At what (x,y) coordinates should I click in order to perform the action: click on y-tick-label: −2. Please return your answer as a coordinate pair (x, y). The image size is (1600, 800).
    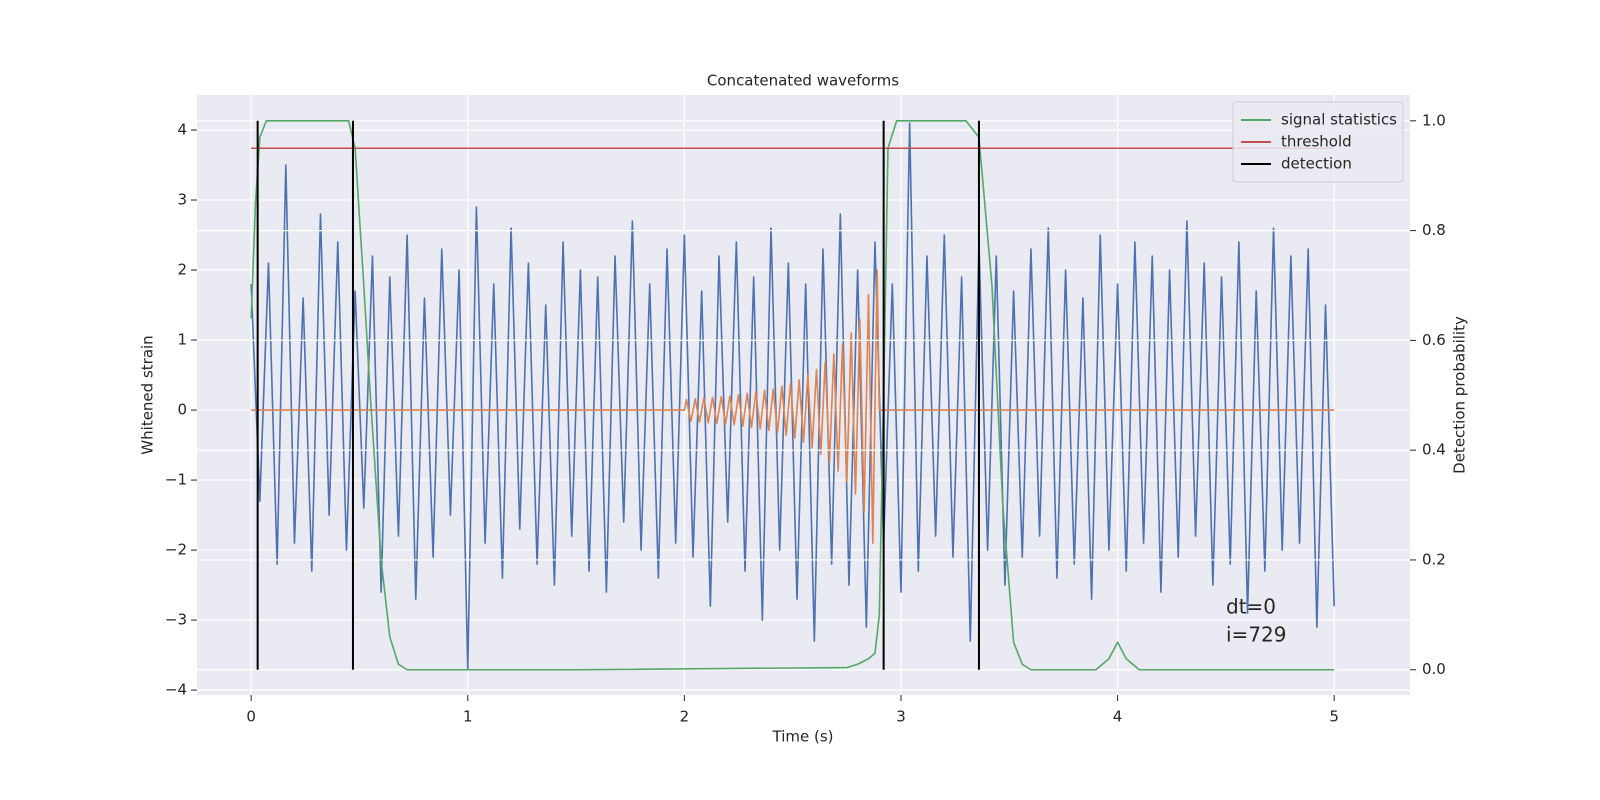
    Looking at the image, I should click on (176, 550).